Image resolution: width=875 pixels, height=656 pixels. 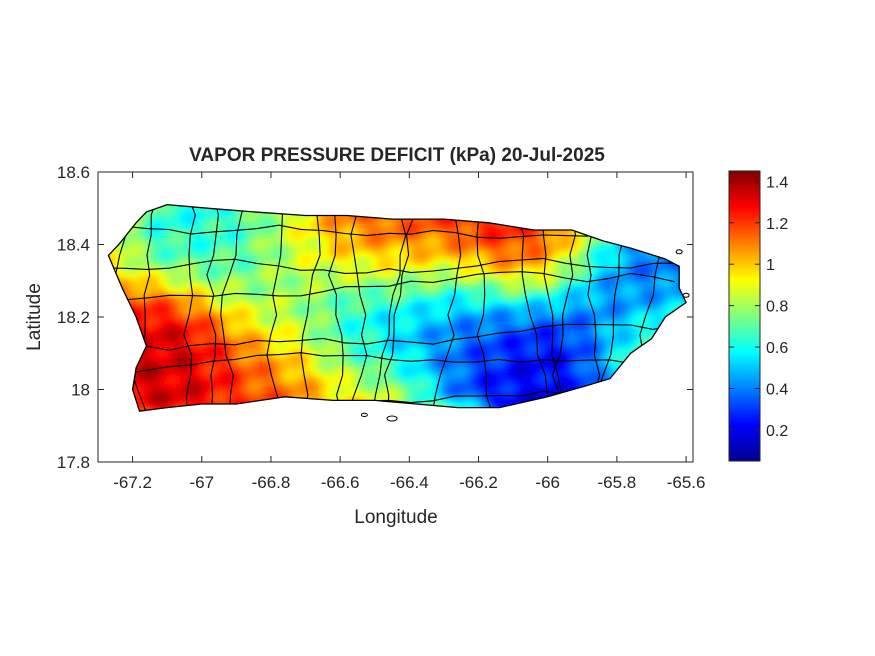 What do you see at coordinates (271, 482) in the screenshot?
I see `x-tick-label: -66.8` at bounding box center [271, 482].